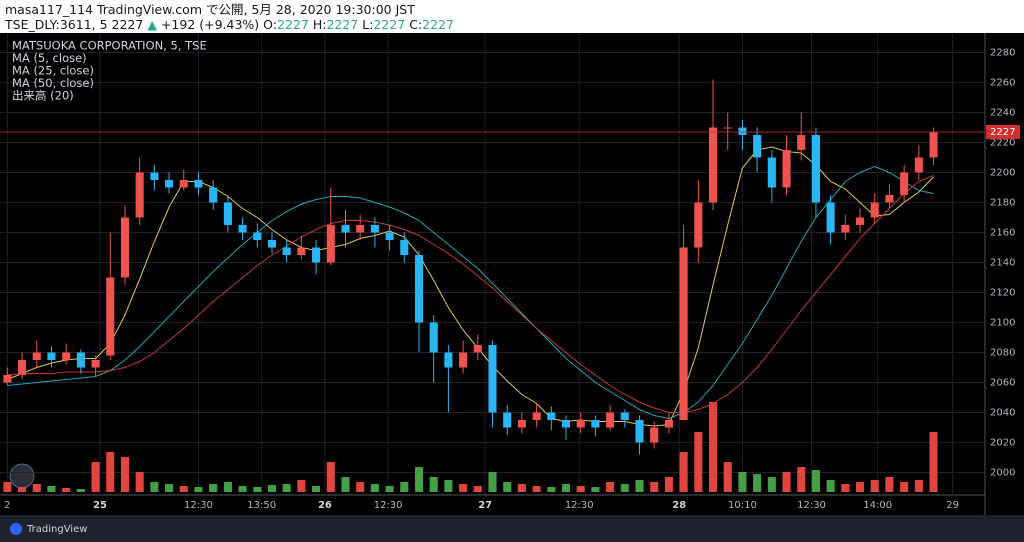 Image resolution: width=1024 pixels, height=542 pixels. I want to click on logo-badge, so click(22, 476).